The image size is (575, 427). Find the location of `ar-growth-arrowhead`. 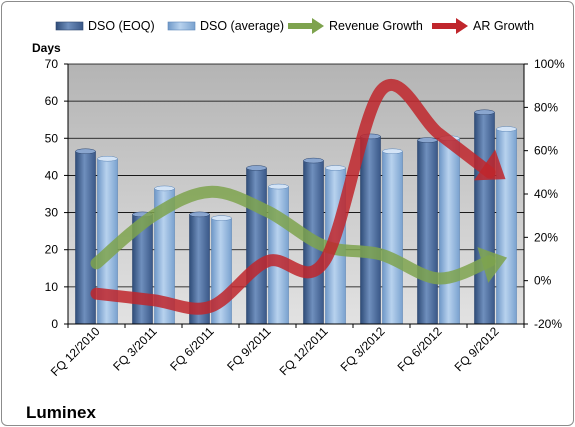

ar-growth-arrowhead is located at coordinates (490, 165).